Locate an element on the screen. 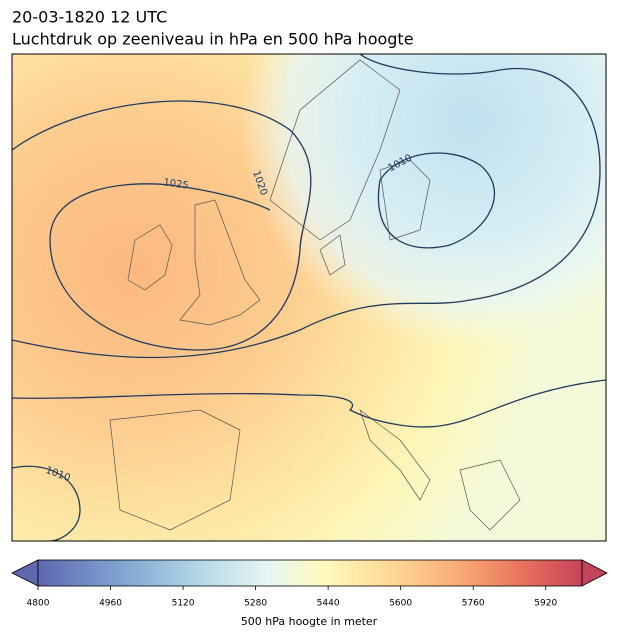 The height and width of the screenshot is (643, 618). colorbar-tick-label: 5440 is located at coordinates (328, 604).